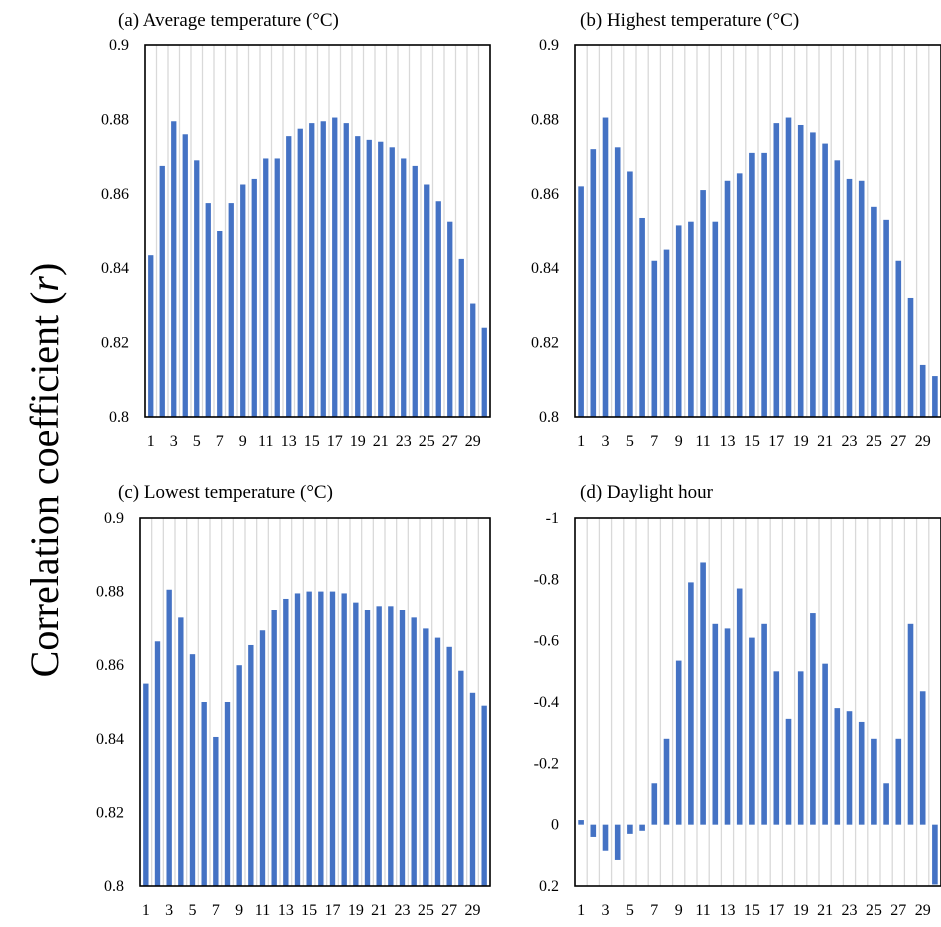 Image resolution: width=941 pixels, height=927 pixels. Describe the element at coordinates (549, 886) in the screenshot. I see `y-tick-label: 0.2` at that location.